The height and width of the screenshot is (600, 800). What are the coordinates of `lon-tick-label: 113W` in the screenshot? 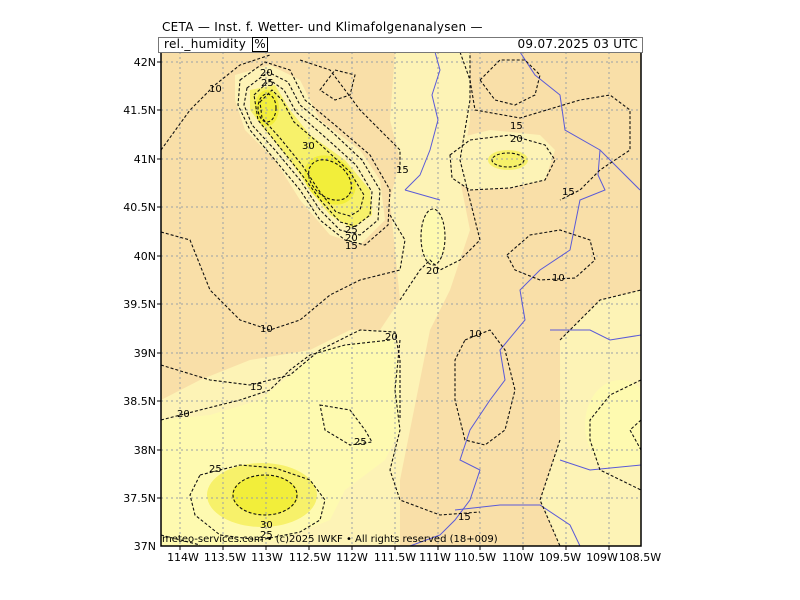 It's located at (267, 557).